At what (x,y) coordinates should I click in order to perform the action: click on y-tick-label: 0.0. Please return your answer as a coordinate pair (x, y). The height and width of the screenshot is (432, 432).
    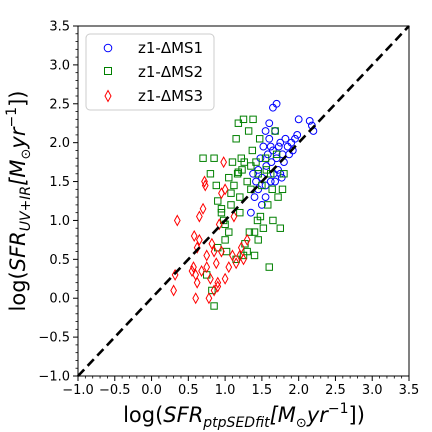
    Looking at the image, I should click on (59, 299).